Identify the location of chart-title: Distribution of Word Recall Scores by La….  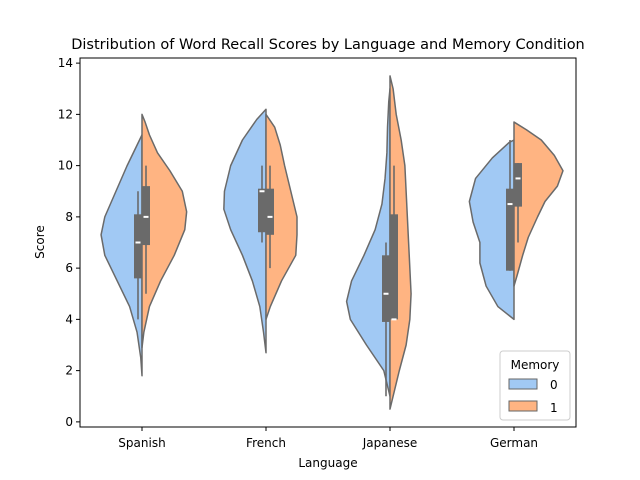
(328, 45).